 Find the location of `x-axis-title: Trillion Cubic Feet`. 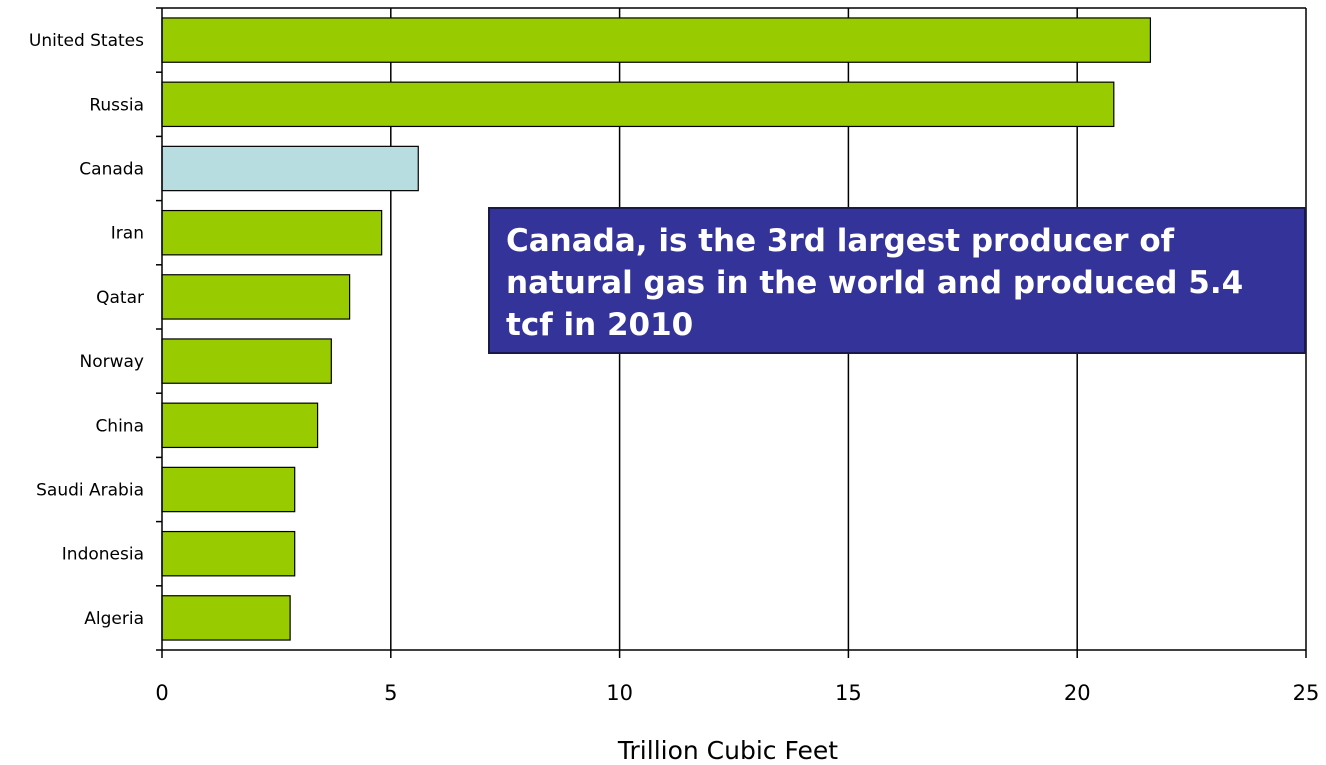

x-axis-title: Trillion Cubic Feet is located at coordinates (727, 750).